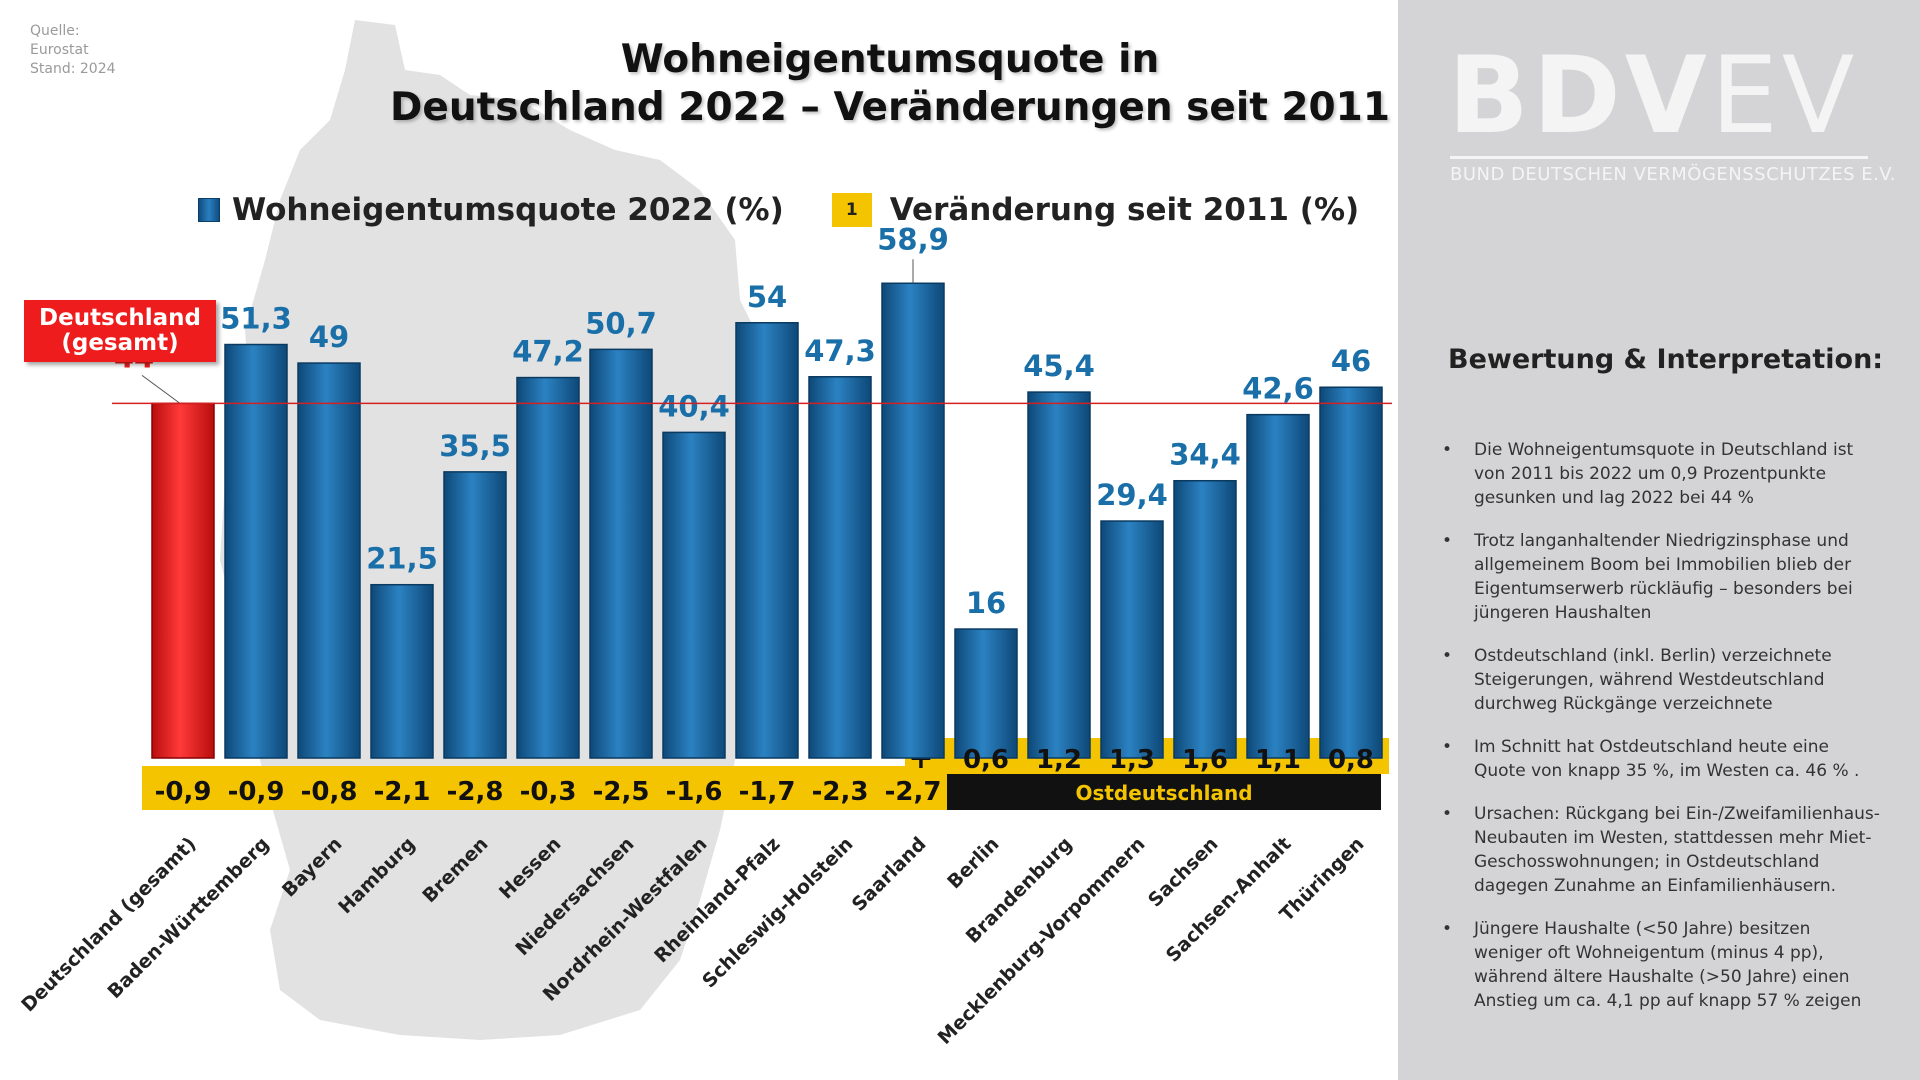 The image size is (1920, 1080). What do you see at coordinates (1059, 366) in the screenshot?
I see `value-label: 45,4` at bounding box center [1059, 366].